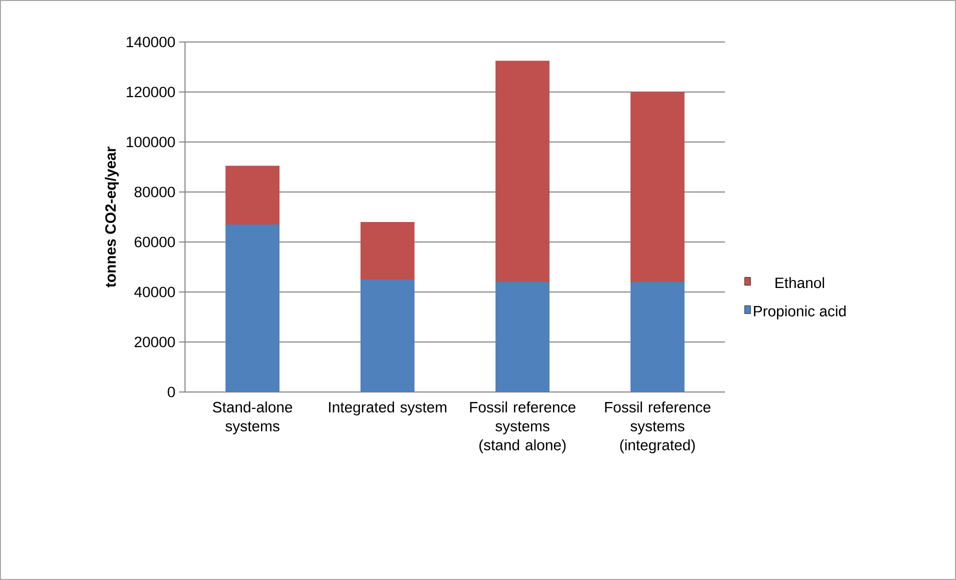 This screenshot has width=956, height=580. What do you see at coordinates (252, 418) in the screenshot?
I see `x-tick-label: Stand-alone systems` at bounding box center [252, 418].